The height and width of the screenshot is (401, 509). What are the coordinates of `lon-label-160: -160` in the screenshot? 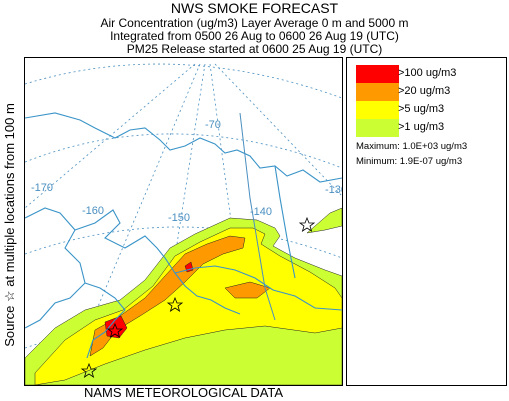 It's located at (93, 211).